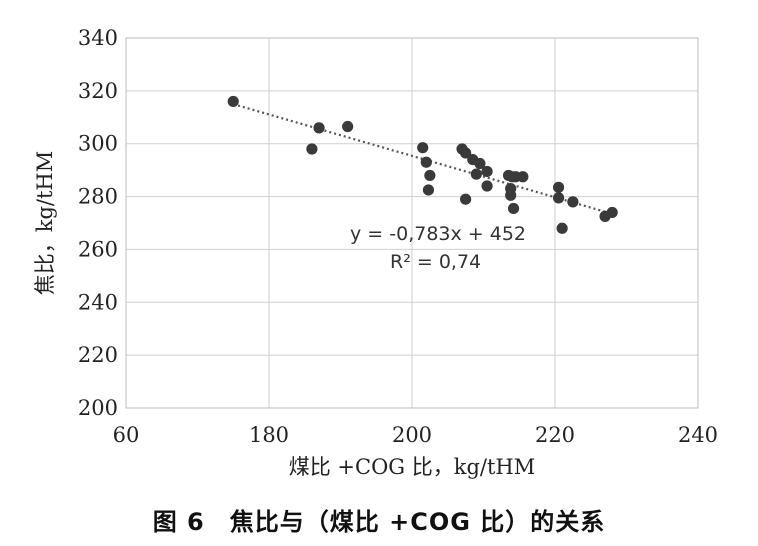 This screenshot has height=546, width=758. Describe the element at coordinates (438, 234) in the screenshot. I see `equation-label: y = -0,783x + 452` at that location.